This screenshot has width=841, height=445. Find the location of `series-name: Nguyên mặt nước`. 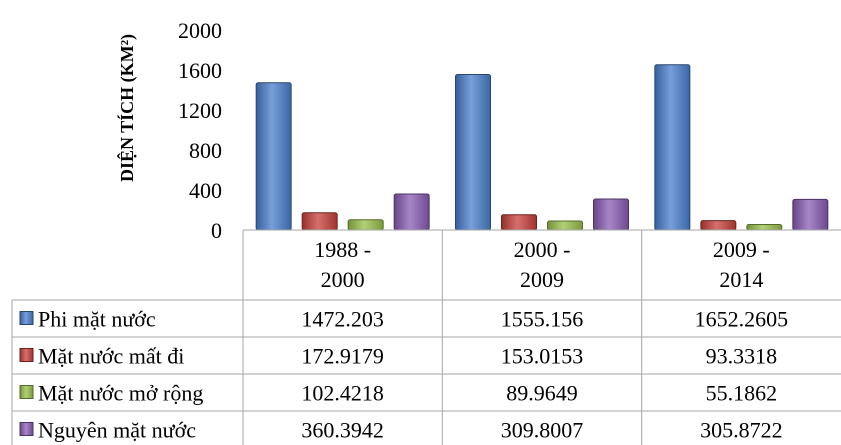

series-name: Nguyên mặt nước is located at coordinates (117, 430).